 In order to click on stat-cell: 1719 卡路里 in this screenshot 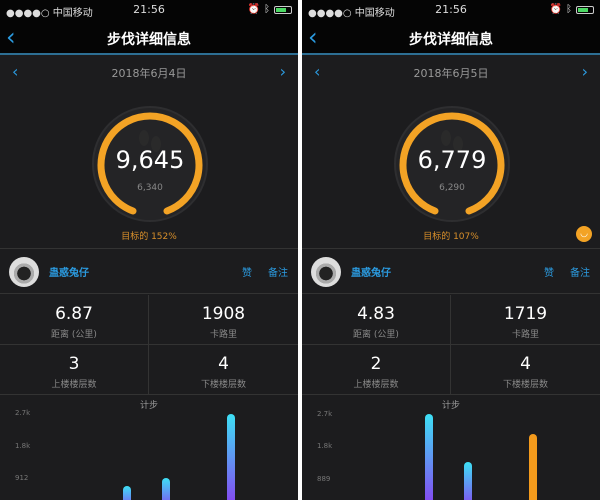, I will do `click(525, 320)`.